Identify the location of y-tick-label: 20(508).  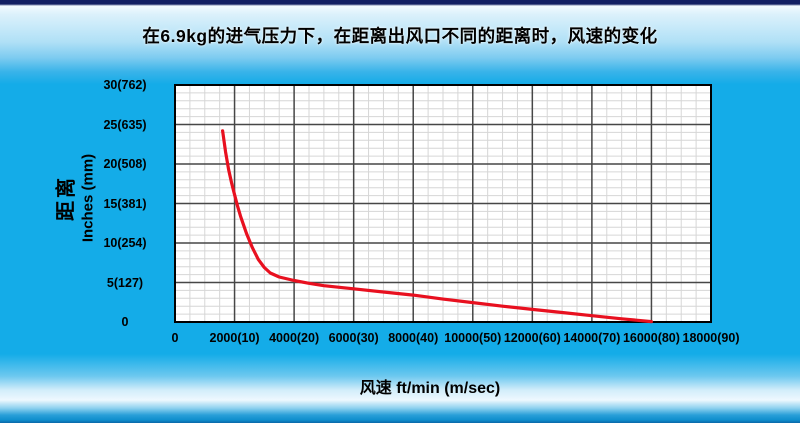
(125, 164).